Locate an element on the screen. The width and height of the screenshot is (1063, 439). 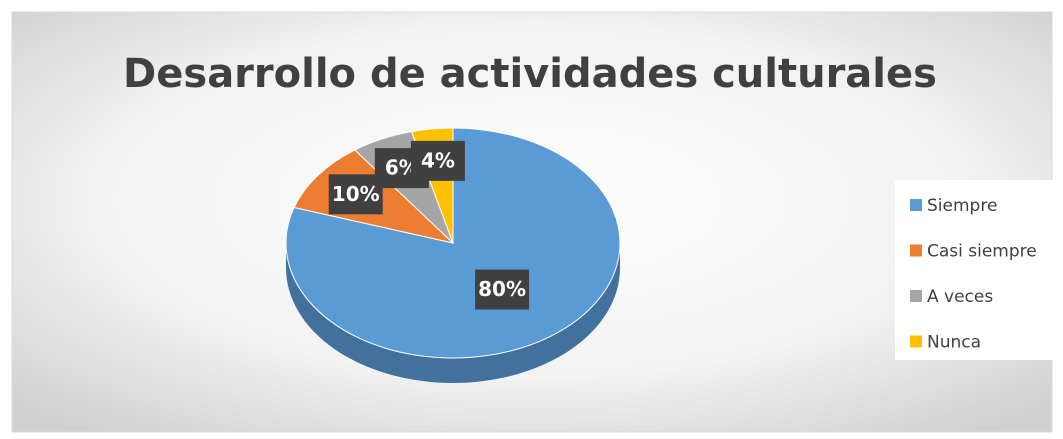
legend-box is located at coordinates (979, 270).